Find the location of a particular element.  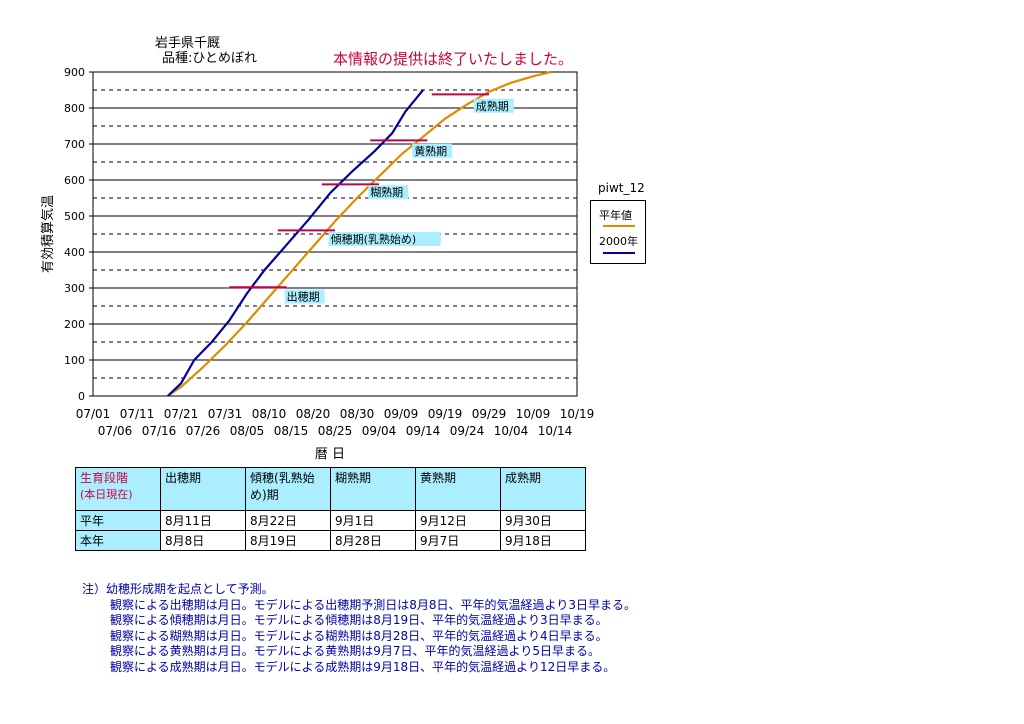

location-title: 岩手県千厩 is located at coordinates (188, 43).